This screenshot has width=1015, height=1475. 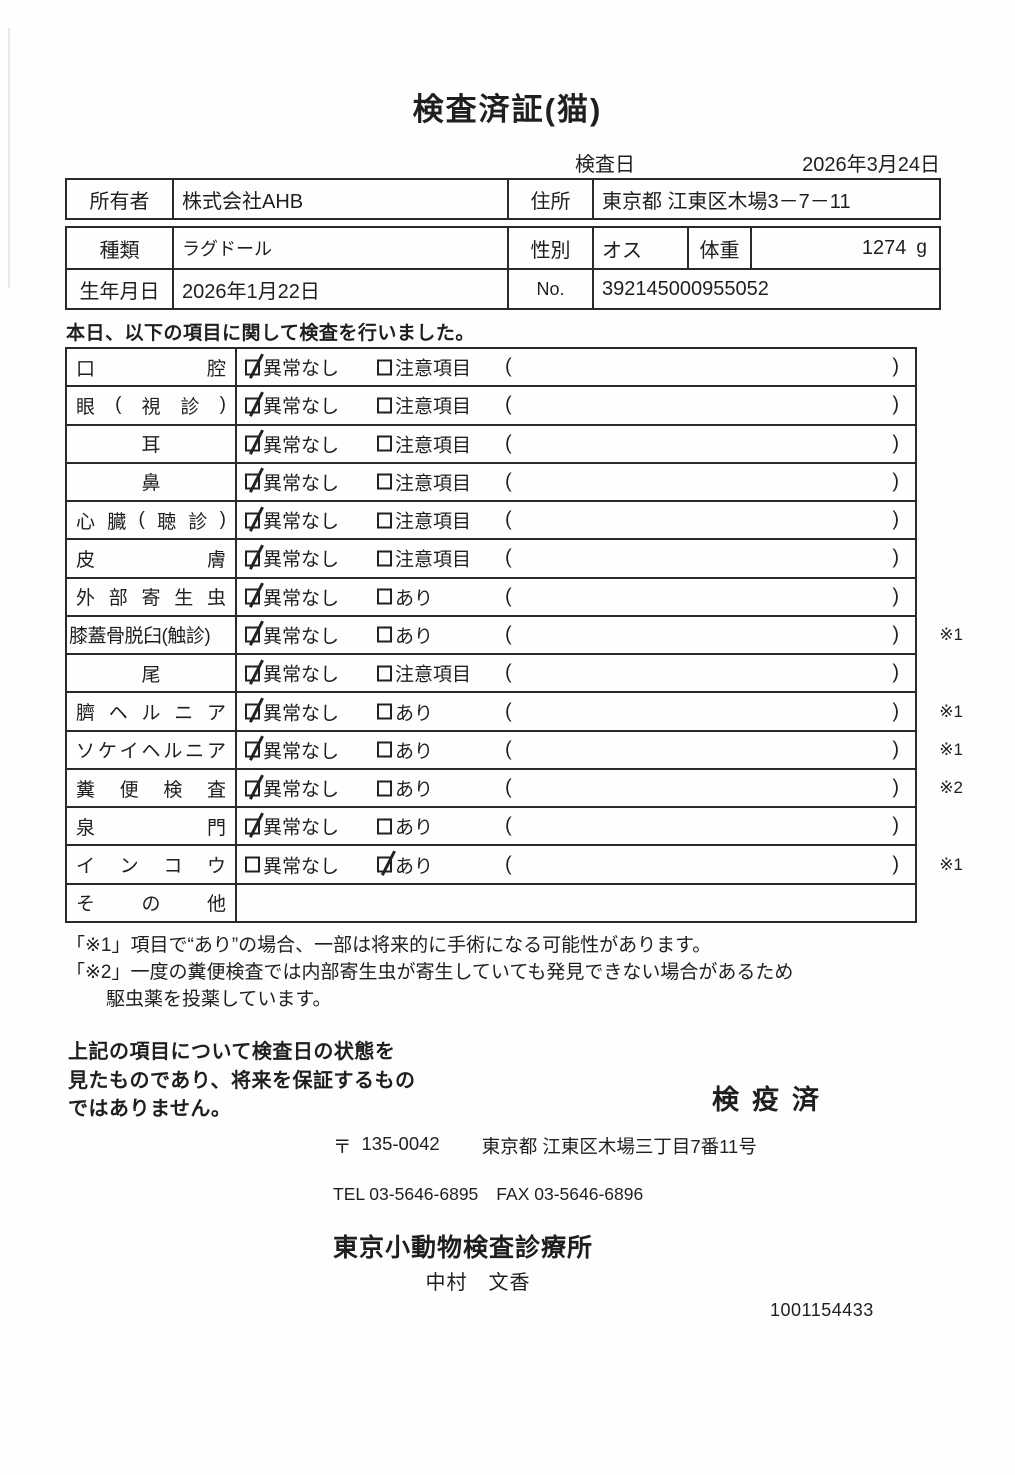 I want to click on checklist-row: 膝蓋骨脱臼(触診) 異常なし あり () ※1, so click(x=515, y=634).